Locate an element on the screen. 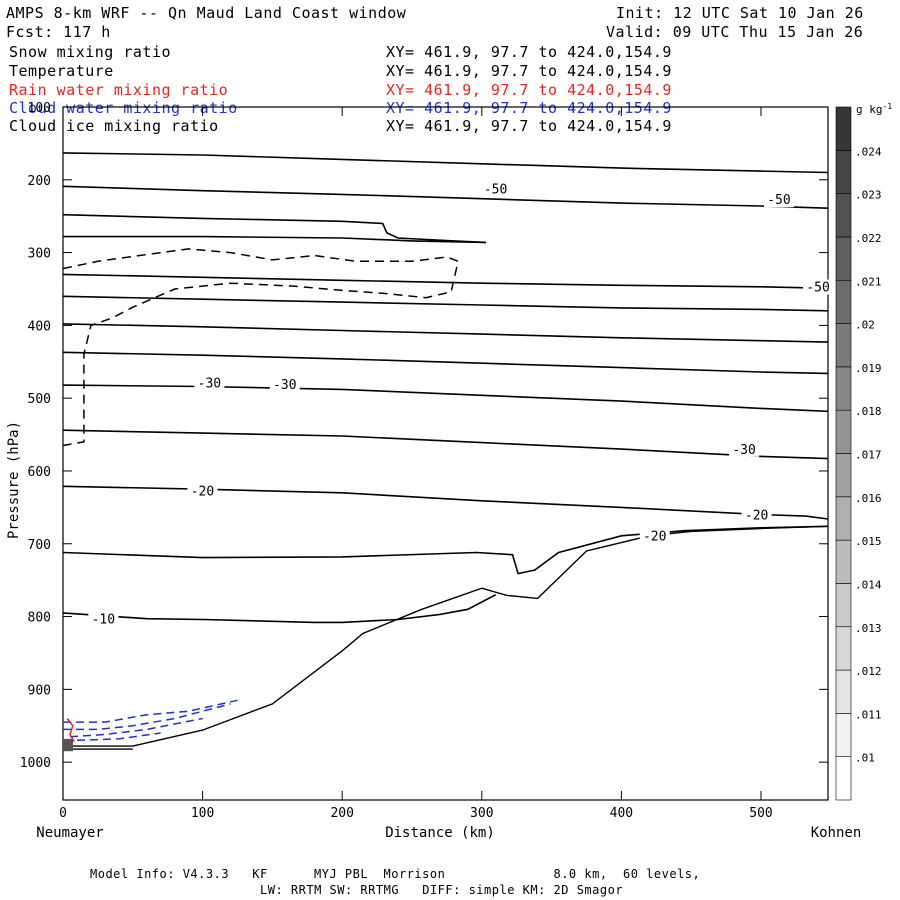 This screenshot has width=900, height=900. y-tick-label: 500 is located at coordinates (39, 399).